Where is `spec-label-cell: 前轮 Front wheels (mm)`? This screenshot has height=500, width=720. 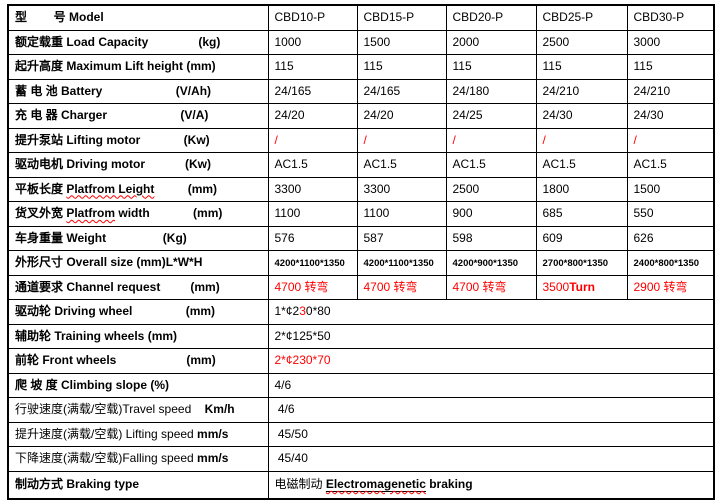 spec-label-cell: 前轮 Front wheels (mm) is located at coordinates (138, 361).